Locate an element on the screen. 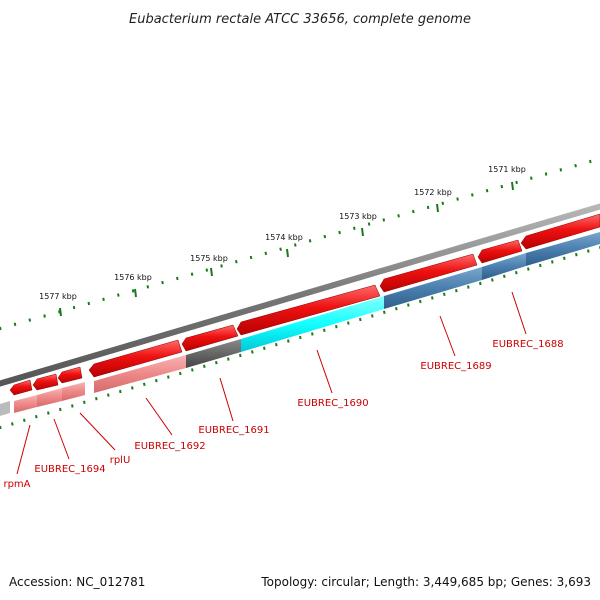 This screenshot has height=600, width=600. gene-label: EUBREC_1691 is located at coordinates (233, 430).